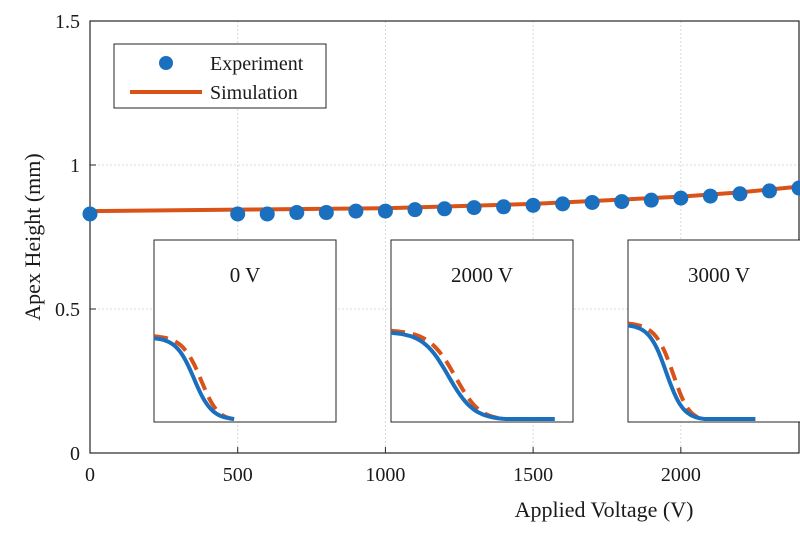 The image size is (800, 533). I want to click on legend-experiment-marker, so click(166, 63).